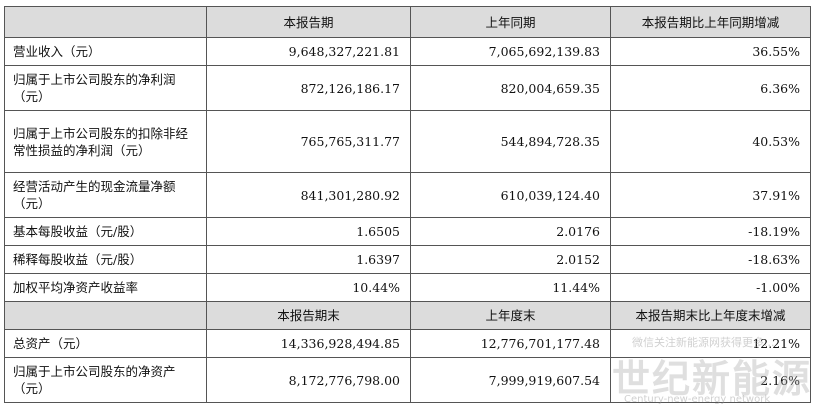  I want to click on header-prior-period: 上年同期, so click(510, 22).